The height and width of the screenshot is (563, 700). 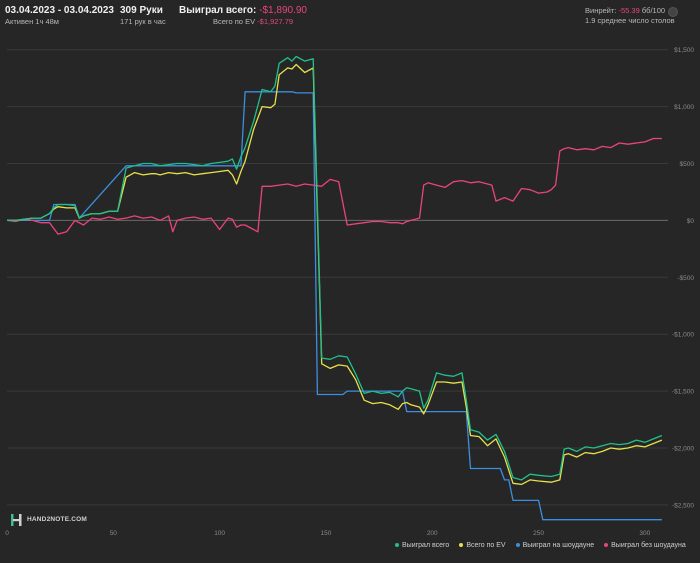 I want to click on x-tick-label: 50, so click(x=114, y=533).